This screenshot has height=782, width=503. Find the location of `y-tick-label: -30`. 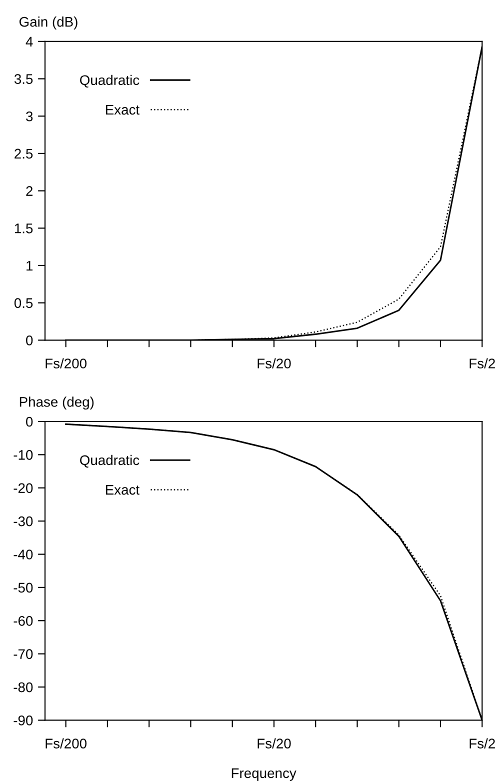

y-tick-label: -30 is located at coordinates (23, 521).